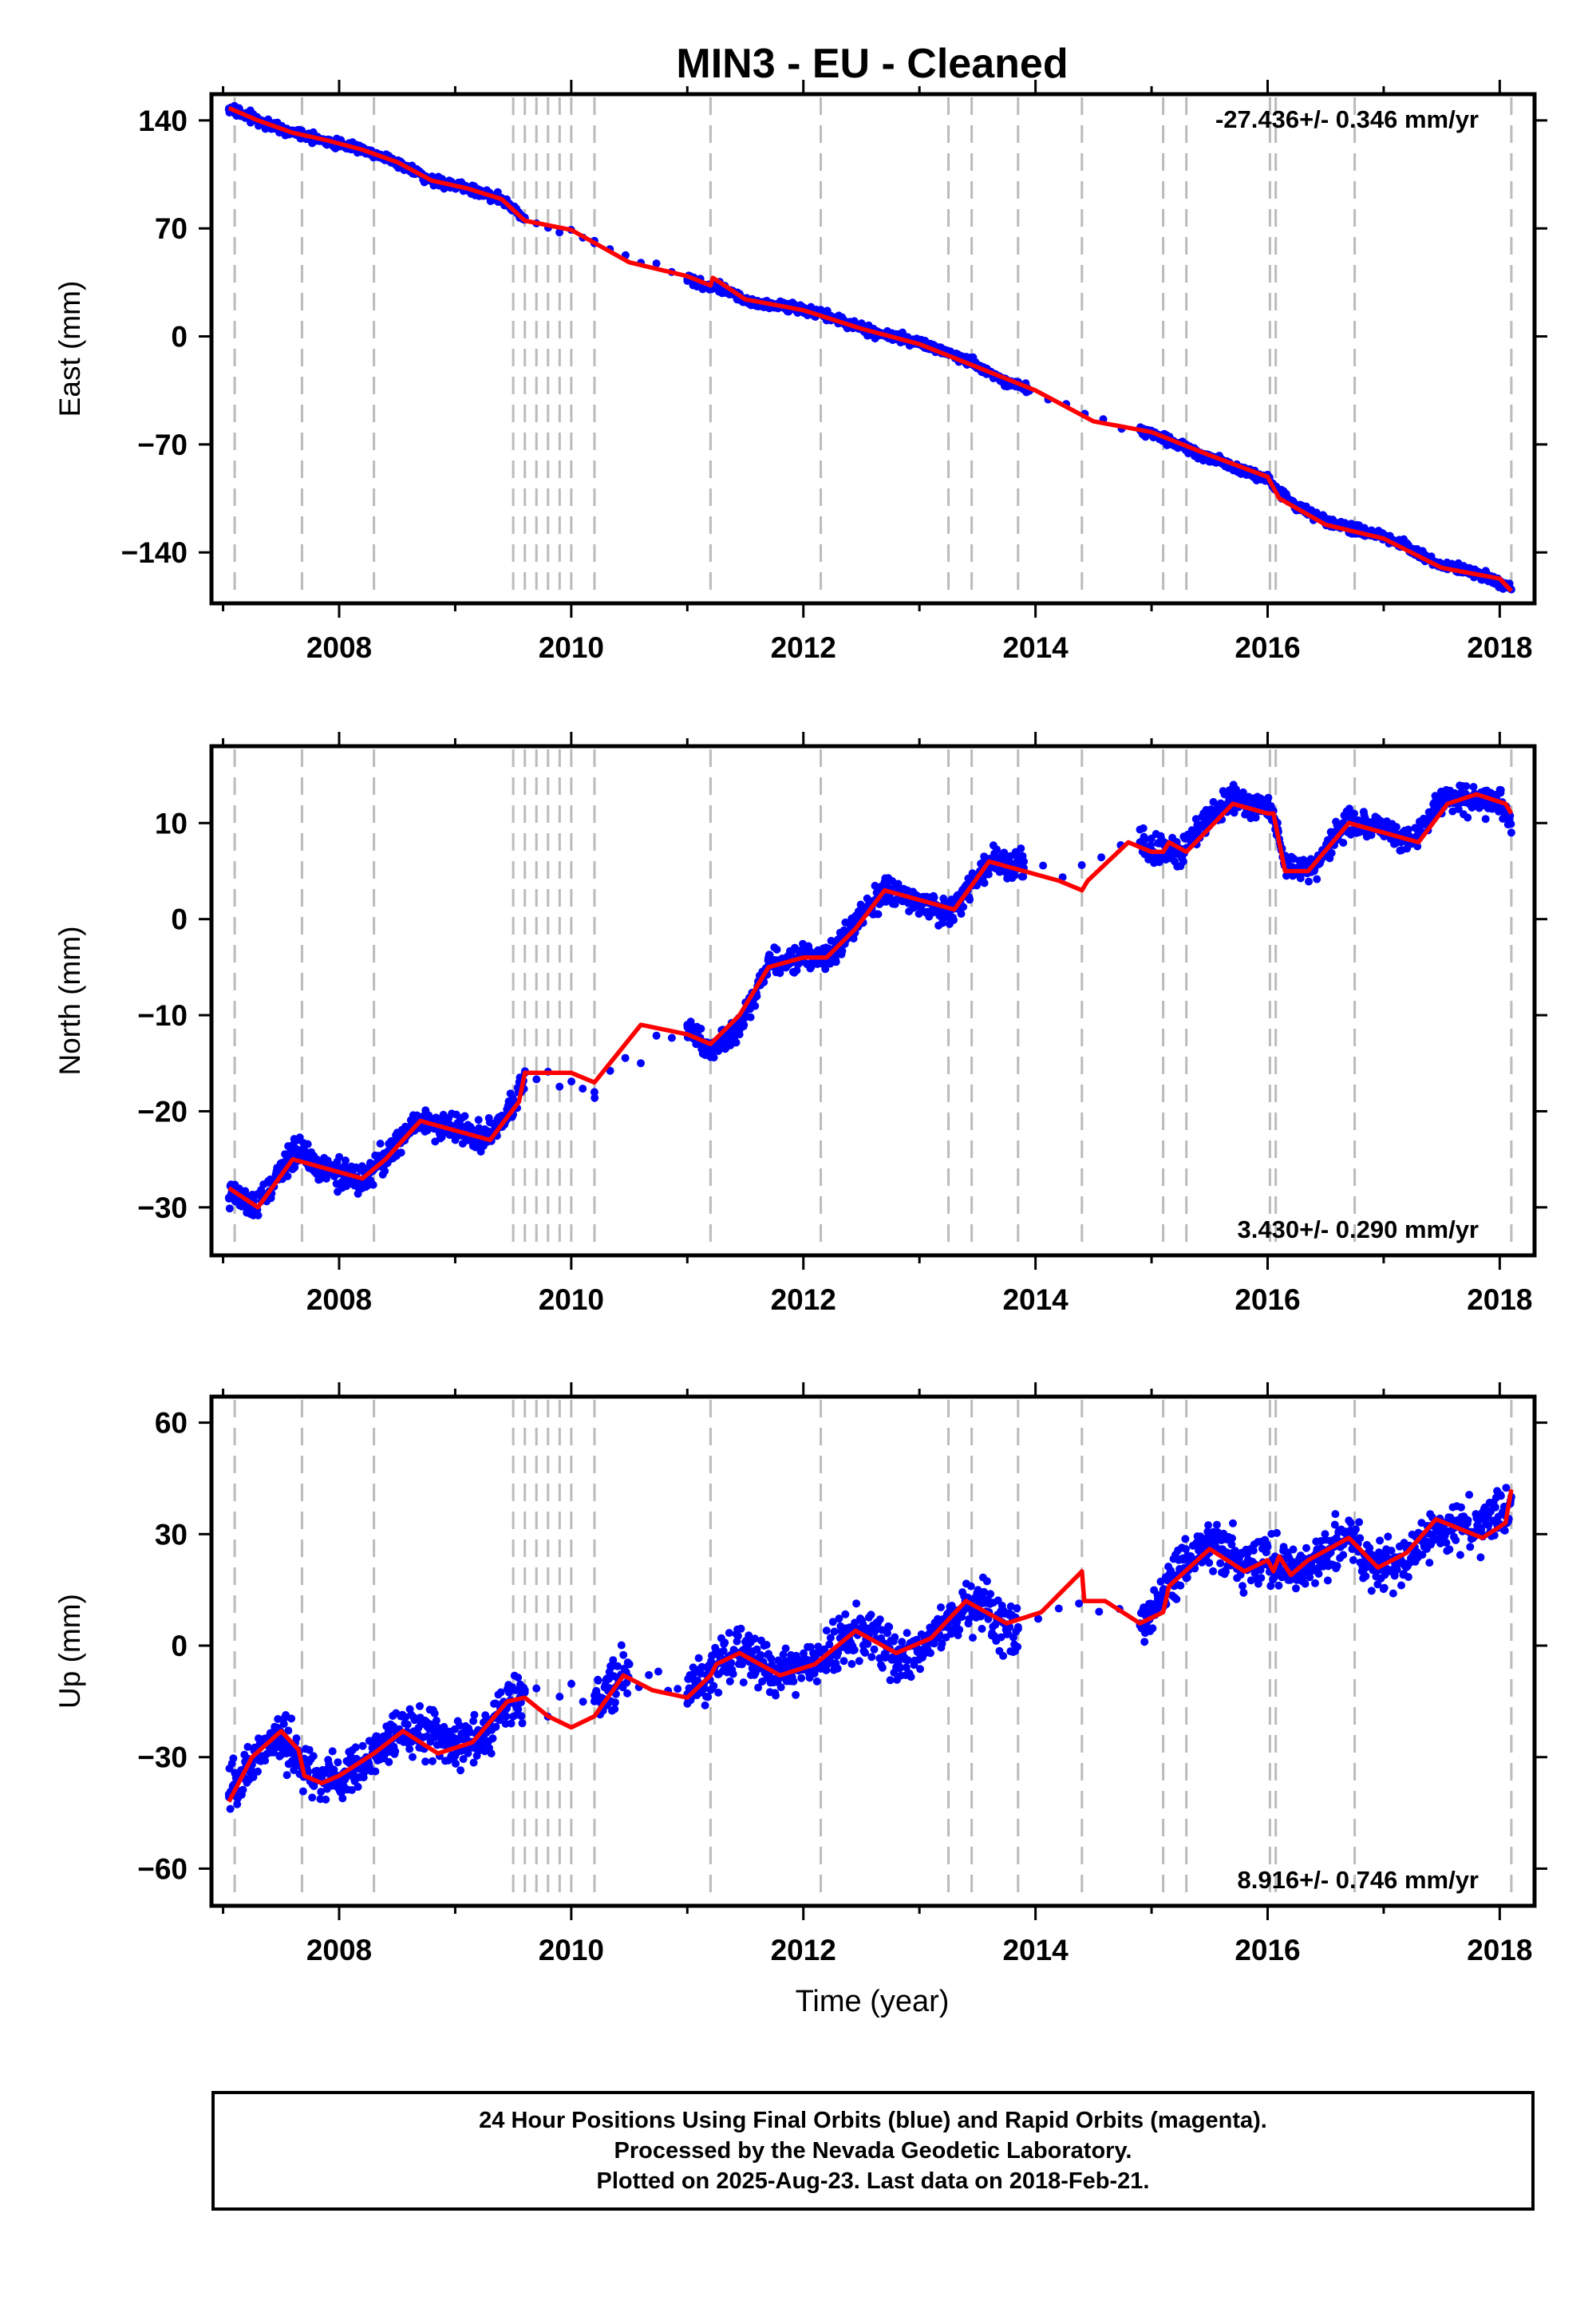 The height and width of the screenshot is (2316, 1596). I want to click on points-up, so click(869, 1648).